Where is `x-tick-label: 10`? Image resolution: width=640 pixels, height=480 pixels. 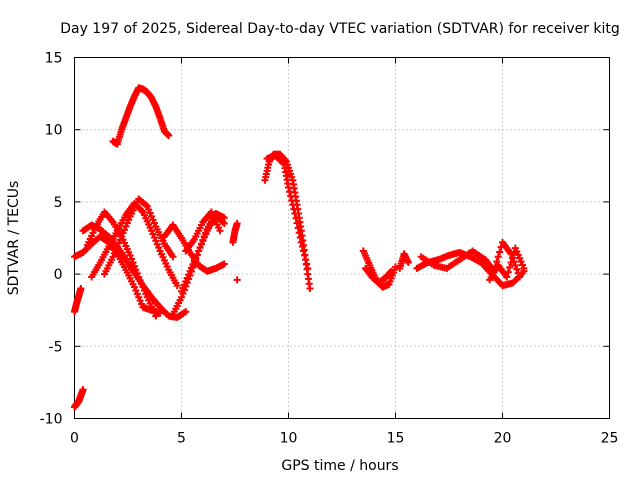
x-tick-label: 10 is located at coordinates (289, 439).